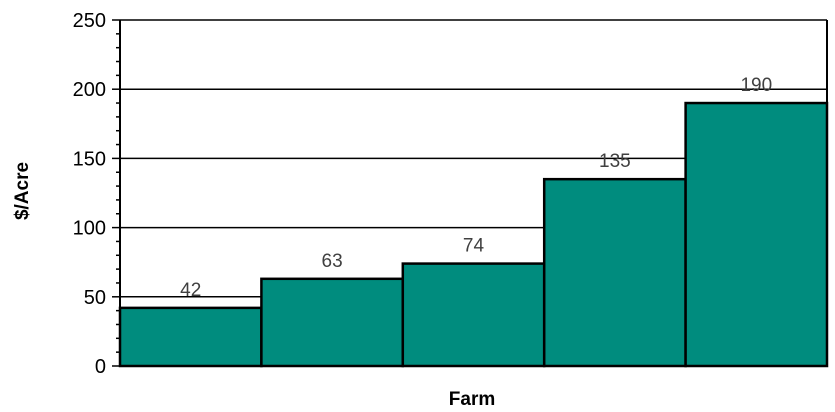 This screenshot has height=412, width=835. I want to click on data-label: 190, so click(756, 85).